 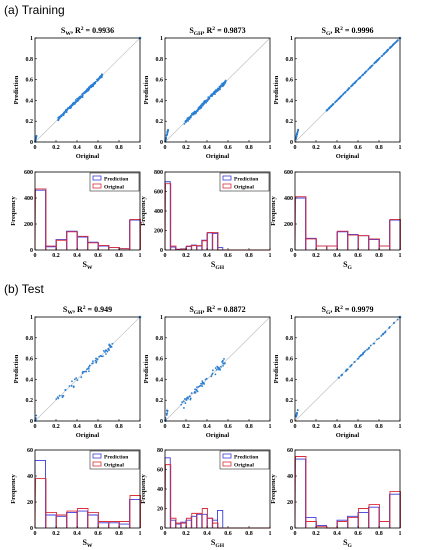 What do you see at coordinates (161, 39) in the screenshot?
I see `training-scatter-sgh-ytick-label: 1` at bounding box center [161, 39].